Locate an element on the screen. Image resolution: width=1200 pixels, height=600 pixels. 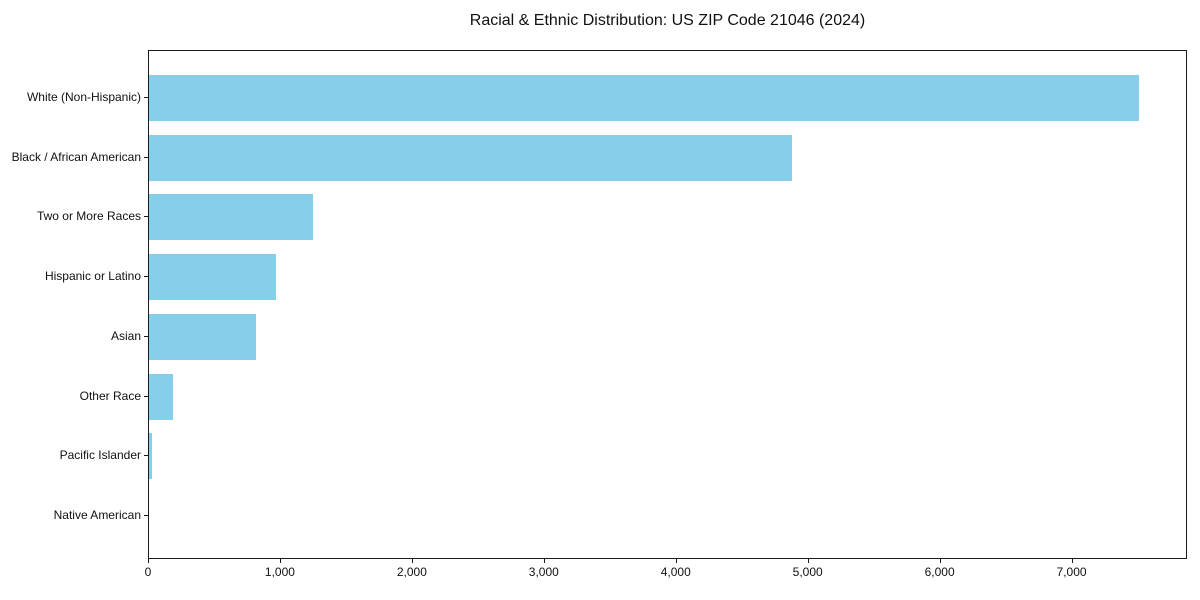
bar-hispanic-or-latino is located at coordinates (212, 277).